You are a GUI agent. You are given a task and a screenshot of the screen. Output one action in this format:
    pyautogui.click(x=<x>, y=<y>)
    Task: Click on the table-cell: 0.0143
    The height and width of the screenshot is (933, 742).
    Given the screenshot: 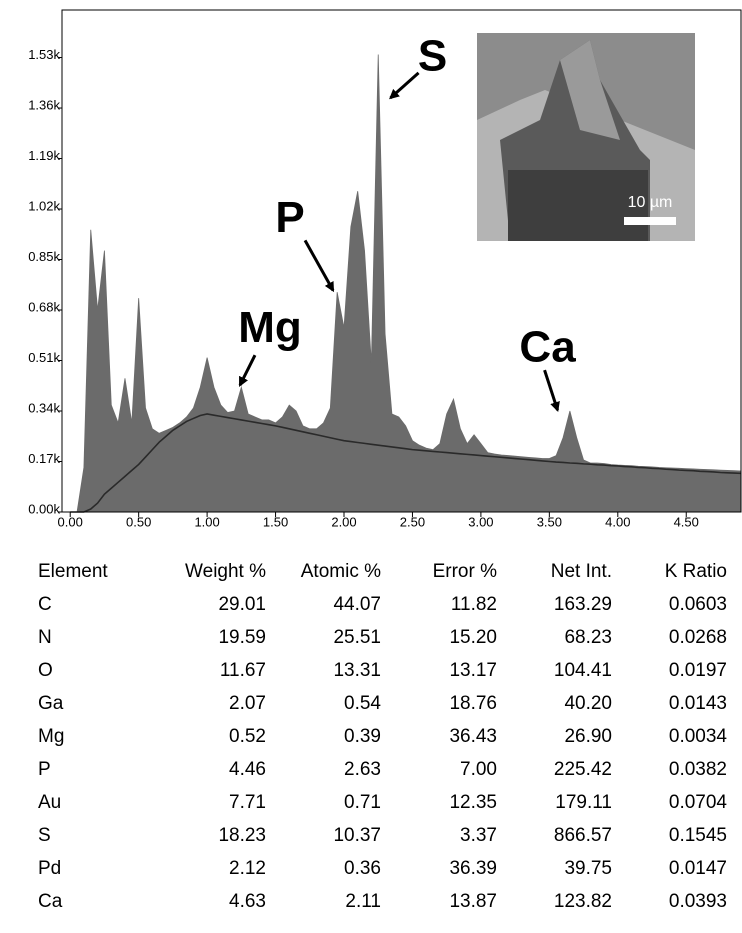 What is the action you would take?
    pyautogui.click(x=698, y=703)
    